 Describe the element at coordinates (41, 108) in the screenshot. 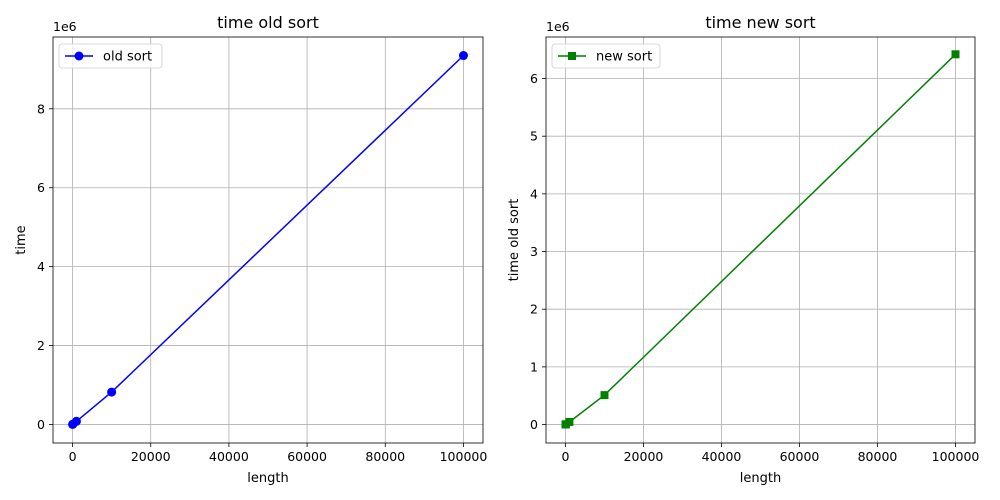

I see `y-tick-label: 8` at that location.